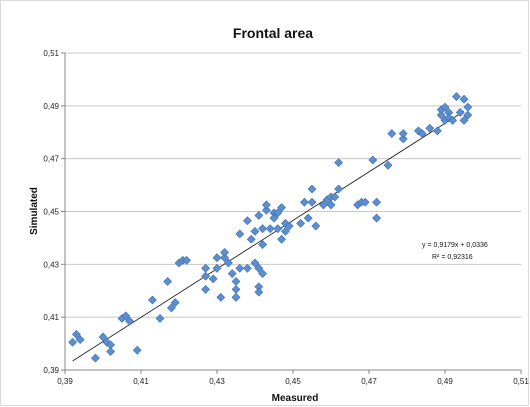  I want to click on x-tick-label: 0,45, so click(293, 381).